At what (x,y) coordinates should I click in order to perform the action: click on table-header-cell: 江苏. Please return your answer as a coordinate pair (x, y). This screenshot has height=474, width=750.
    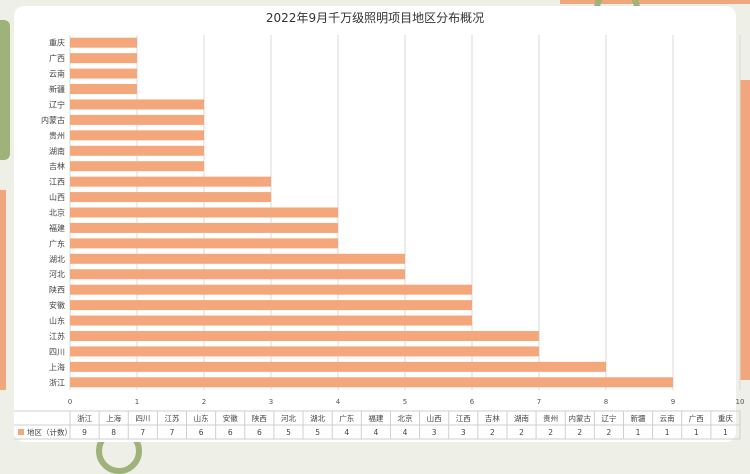
    Looking at the image, I should click on (171, 418).